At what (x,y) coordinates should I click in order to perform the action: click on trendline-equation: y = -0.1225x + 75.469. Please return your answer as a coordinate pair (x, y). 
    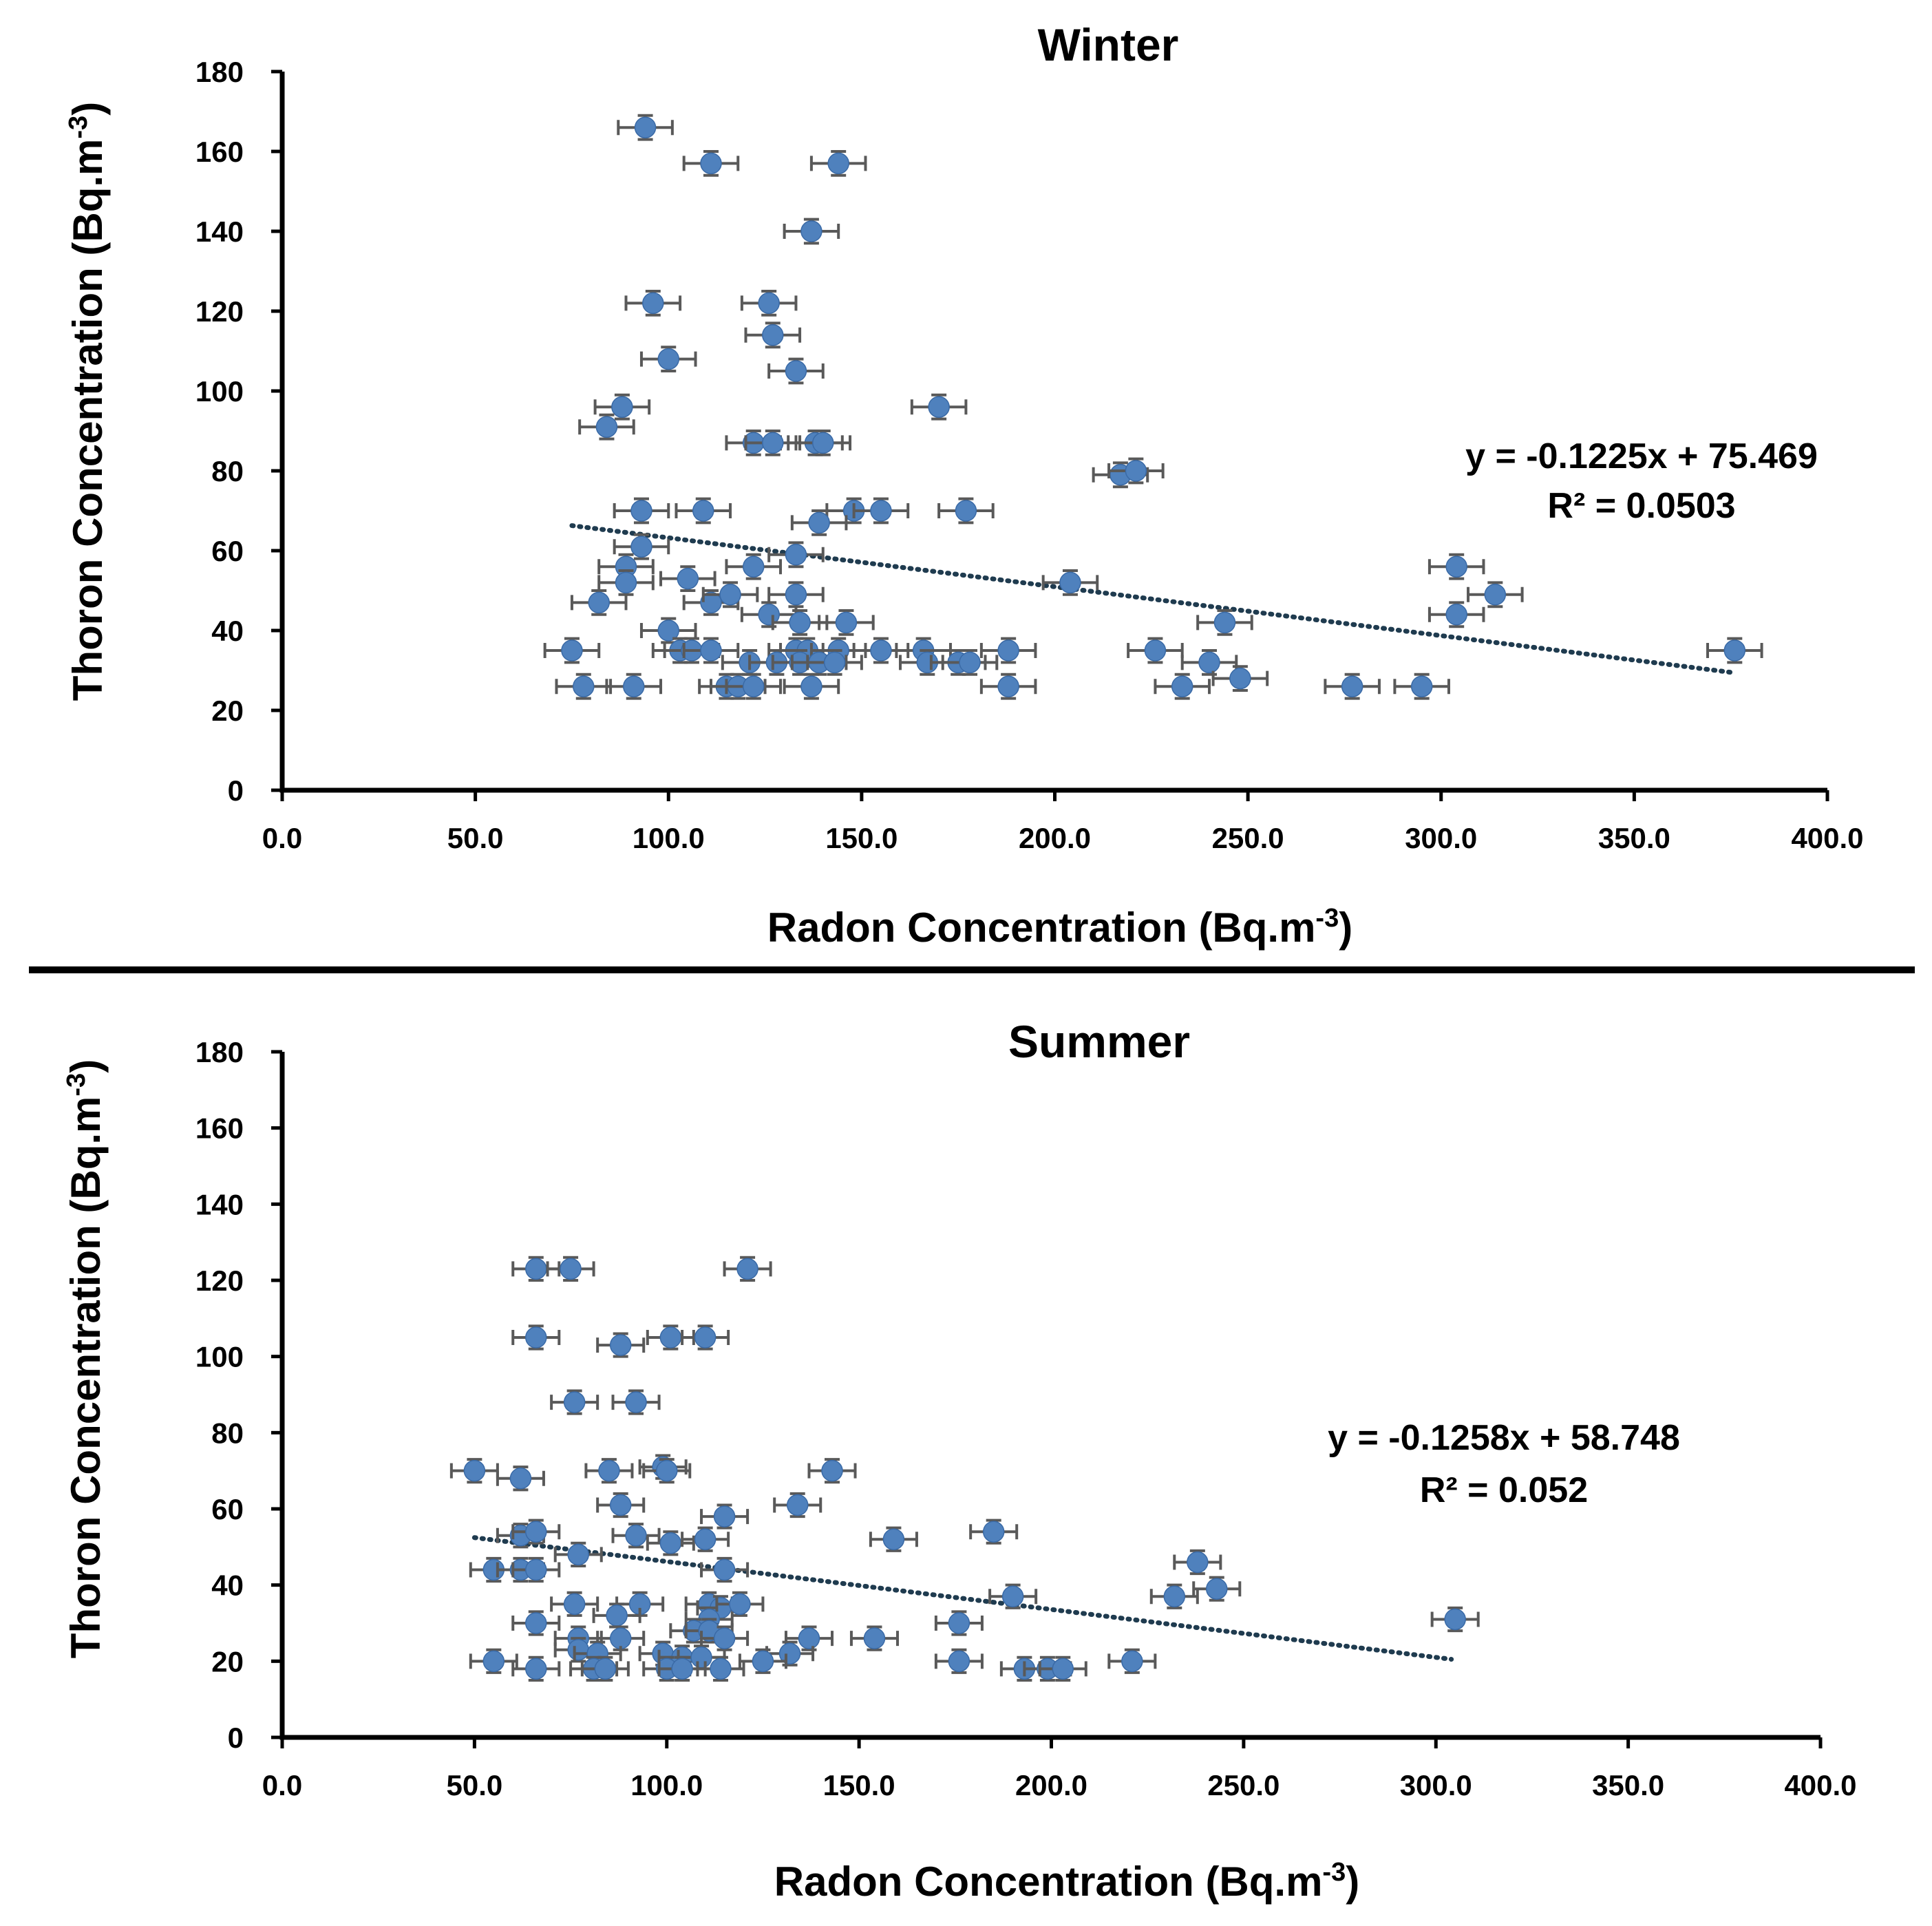
    Looking at the image, I should click on (1642, 456).